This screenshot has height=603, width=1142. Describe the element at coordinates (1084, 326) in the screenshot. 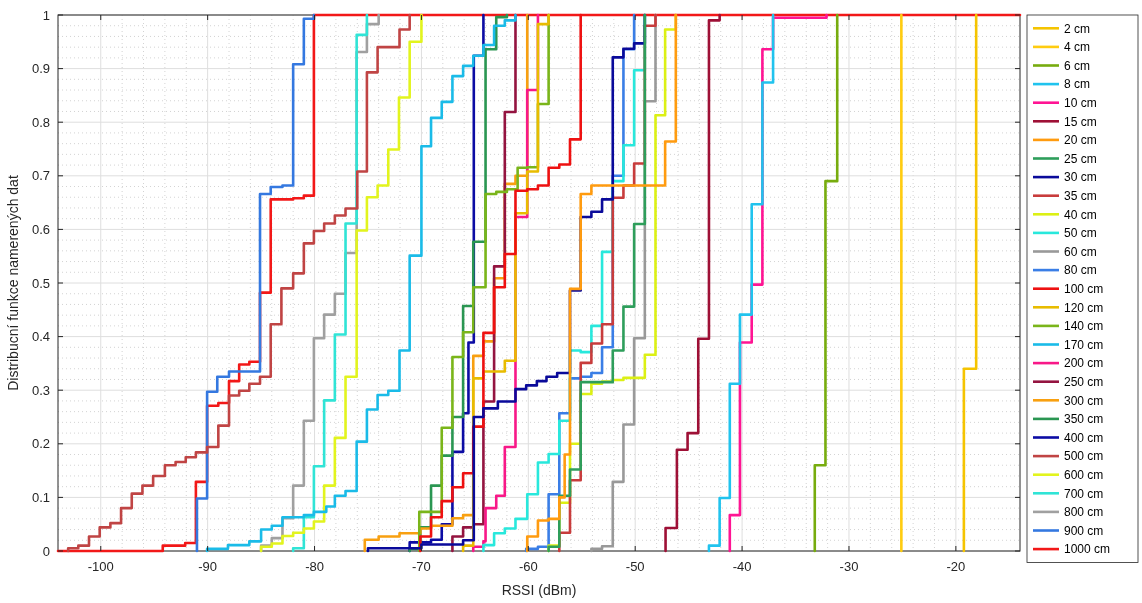

I see `legend-label: 140 cm` at that location.